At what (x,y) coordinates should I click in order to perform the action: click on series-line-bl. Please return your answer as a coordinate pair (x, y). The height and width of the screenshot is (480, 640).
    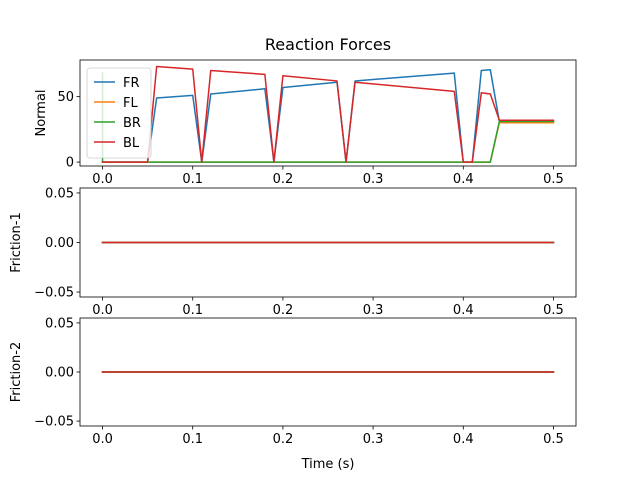
    Looking at the image, I should click on (328, 114).